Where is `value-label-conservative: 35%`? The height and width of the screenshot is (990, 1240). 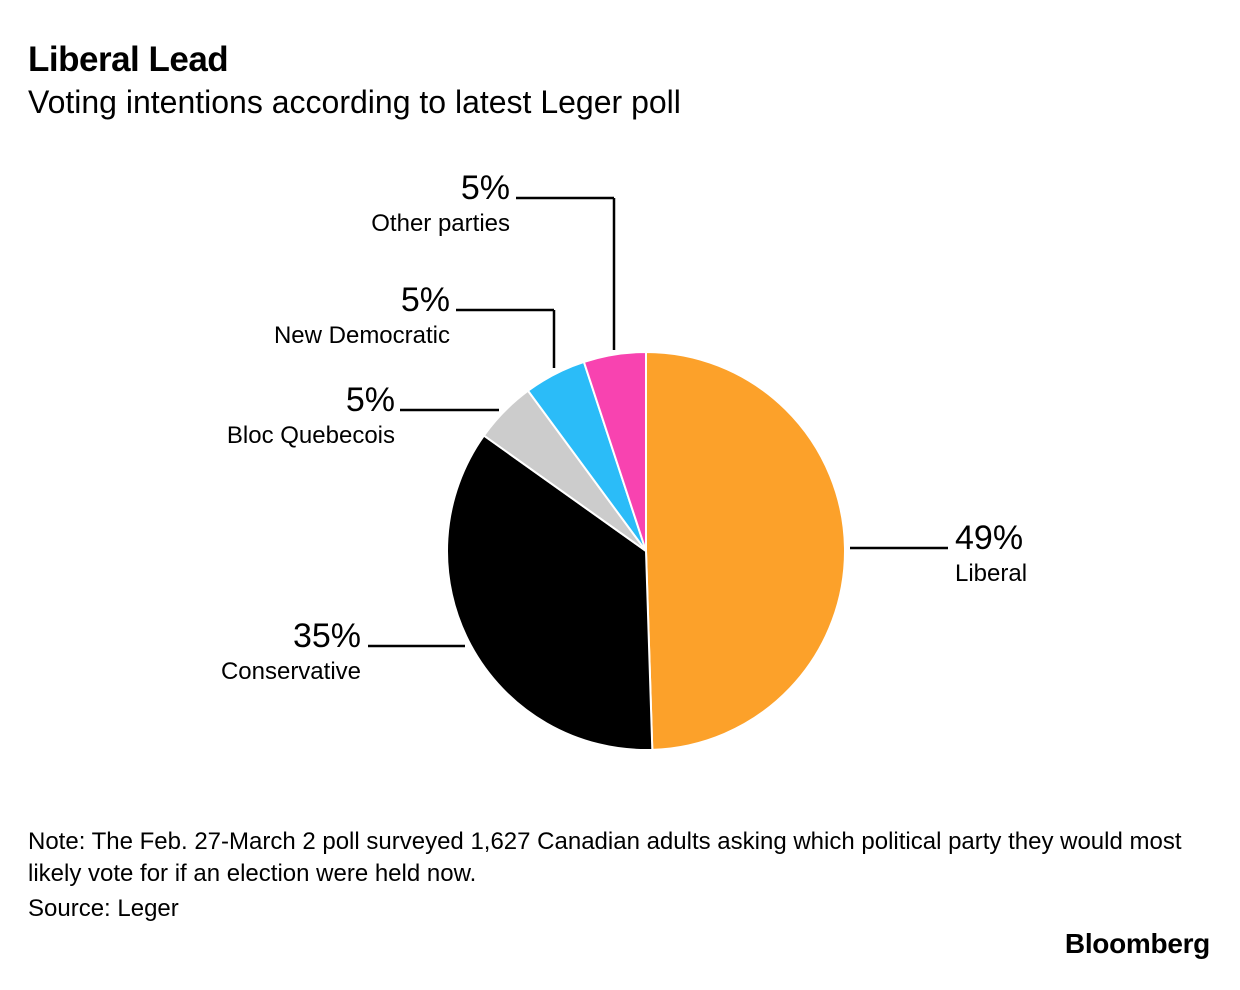 value-label-conservative: 35% is located at coordinates (327, 636).